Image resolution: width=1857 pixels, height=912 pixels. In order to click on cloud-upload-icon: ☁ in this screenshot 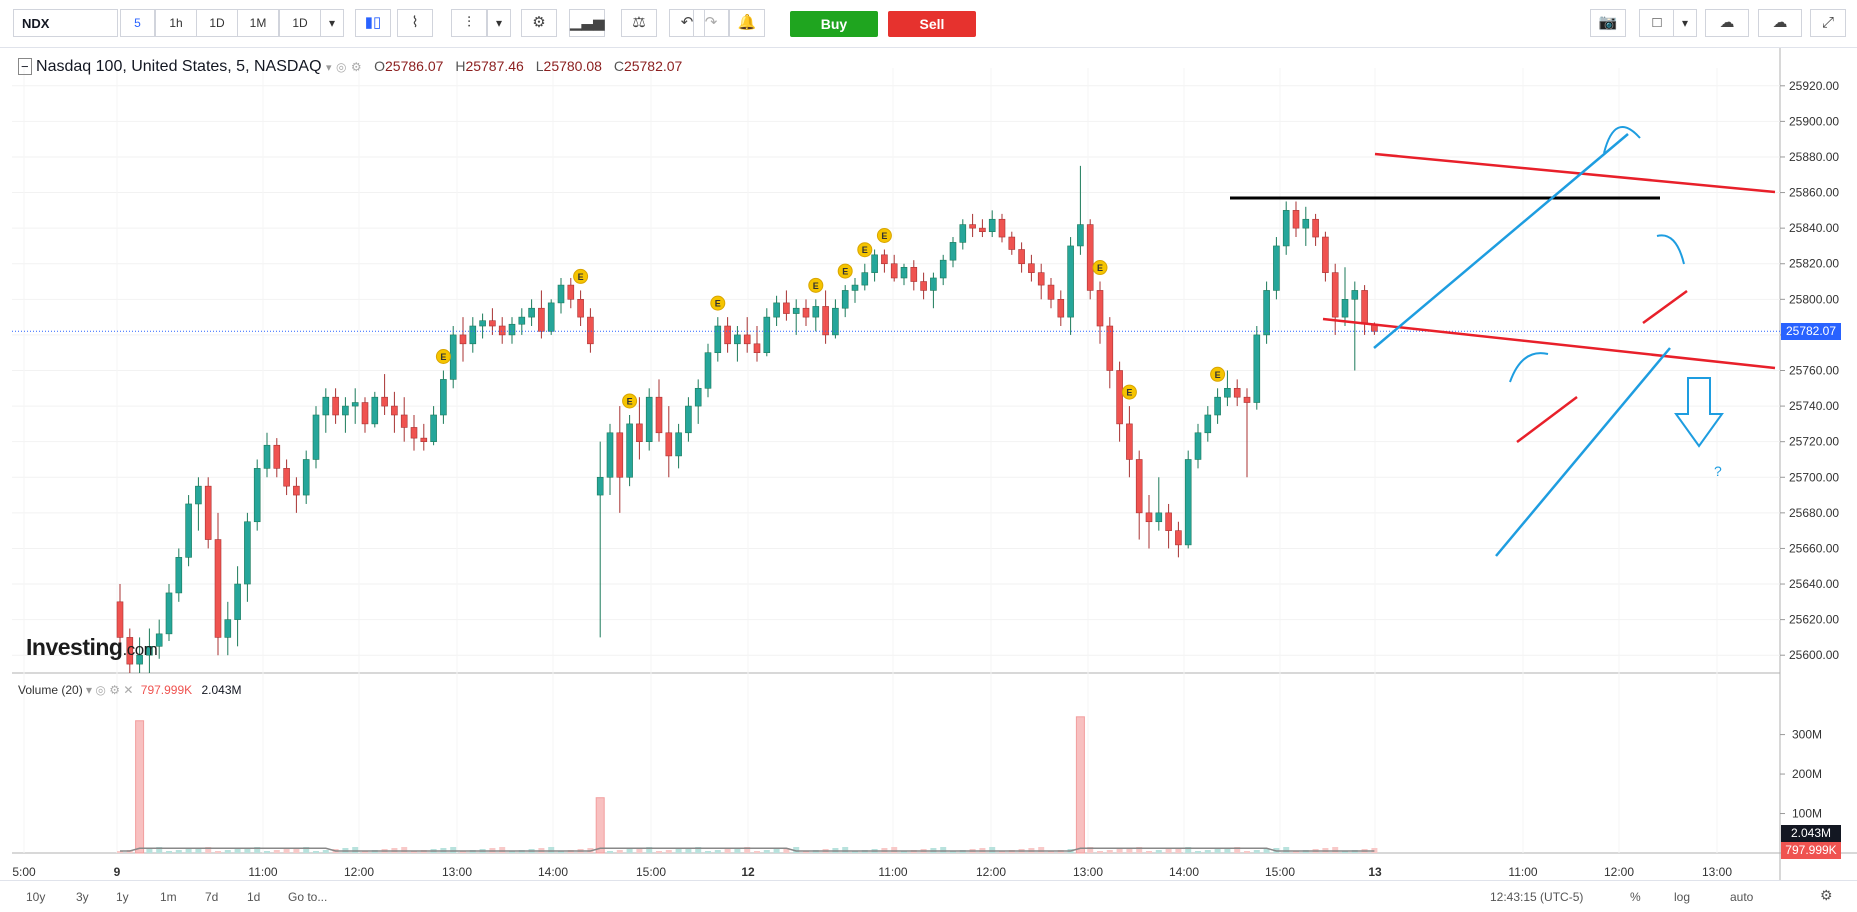, I will do `click(1780, 22)`.